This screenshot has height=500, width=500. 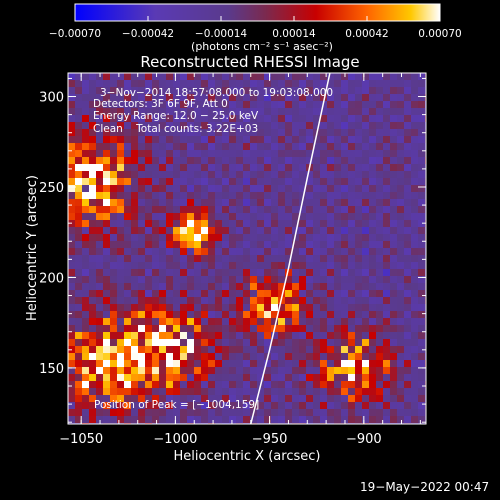 I want to click on solar-limb-curve, so click(x=290, y=248).